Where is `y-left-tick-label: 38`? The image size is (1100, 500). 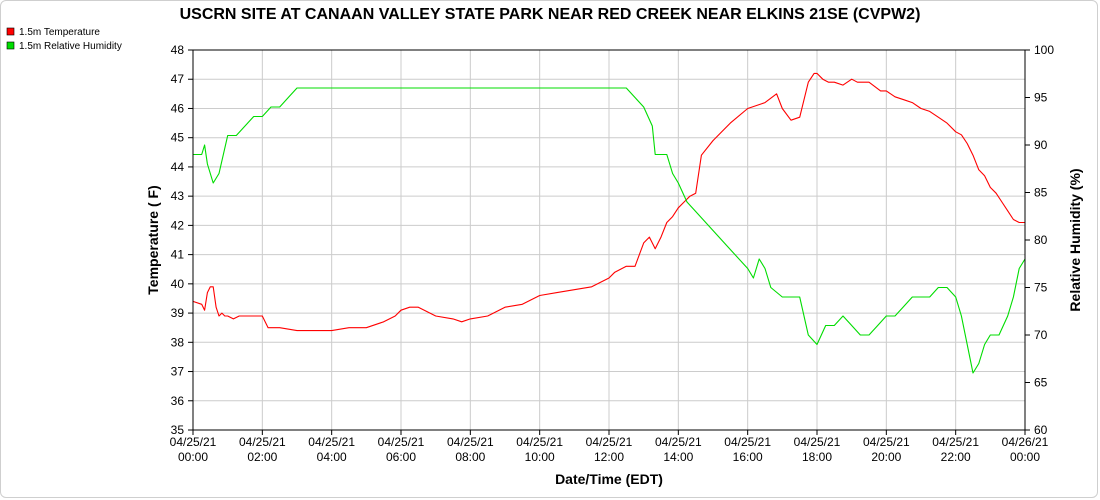
y-left-tick-label: 38 is located at coordinates (178, 342).